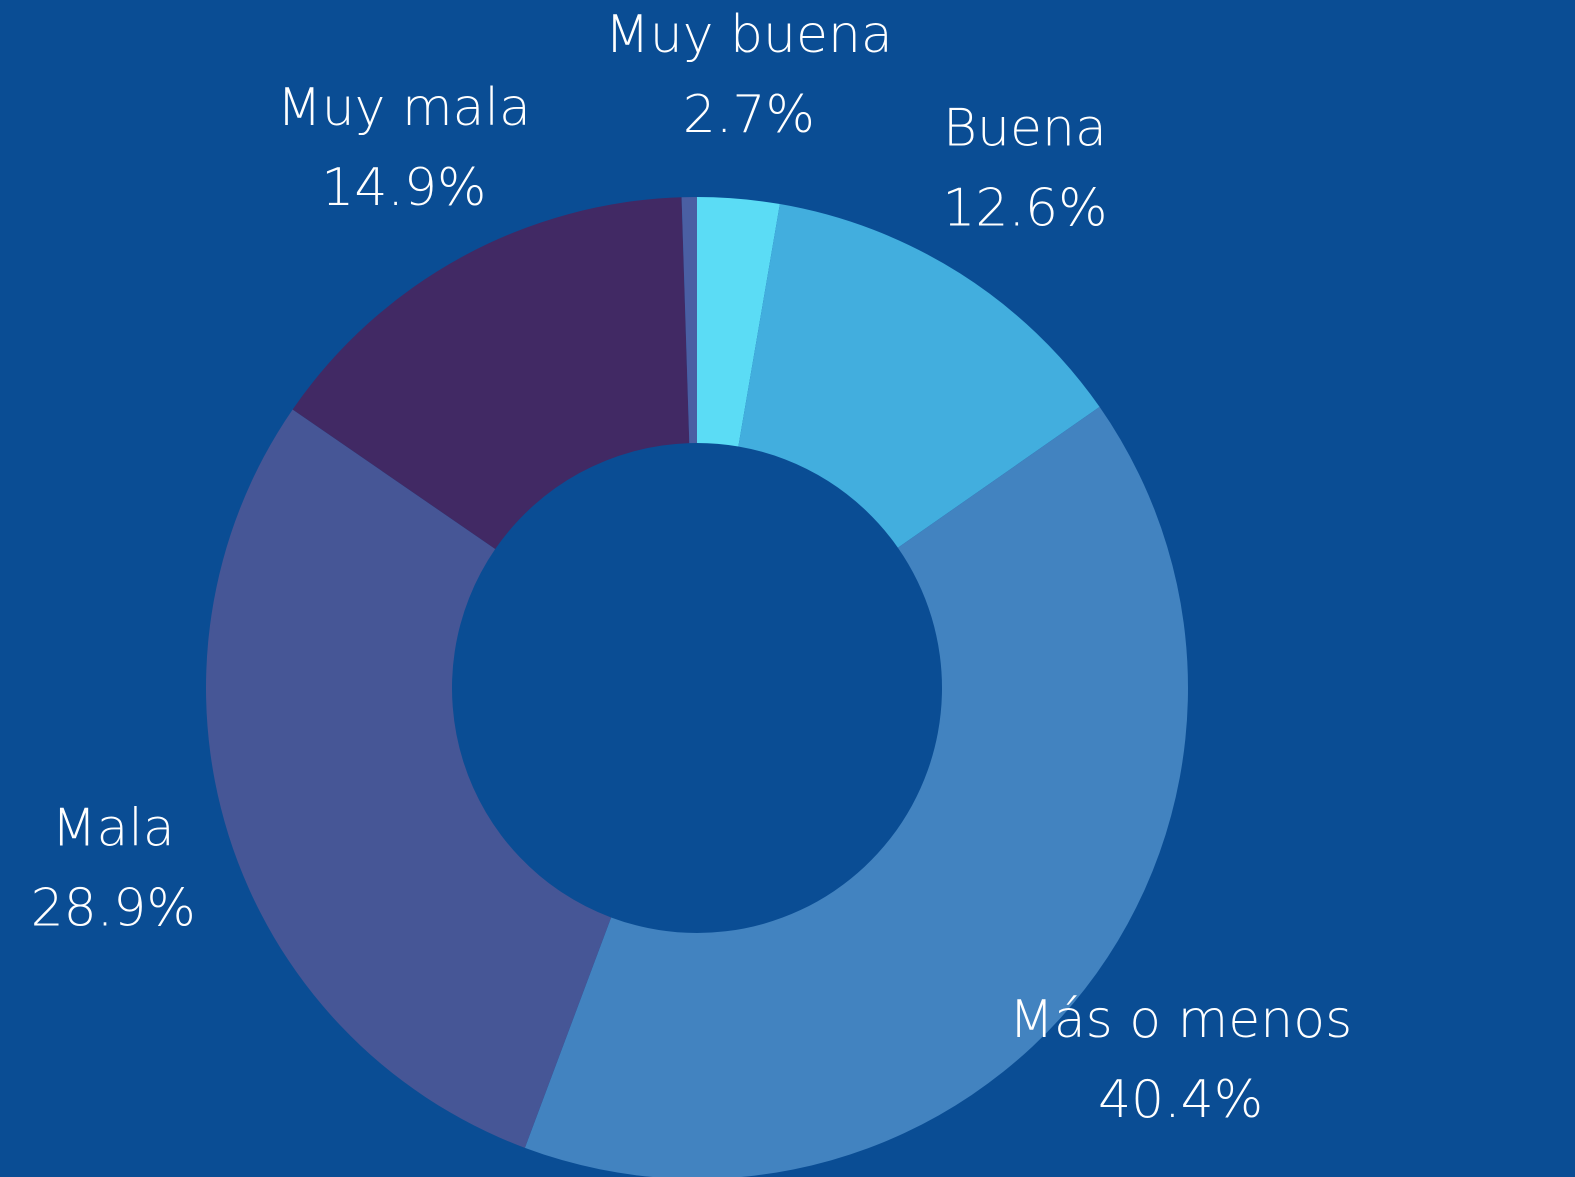 The width and height of the screenshot is (1575, 1177). I want to click on slice-label: Muy buena, so click(749, 35).